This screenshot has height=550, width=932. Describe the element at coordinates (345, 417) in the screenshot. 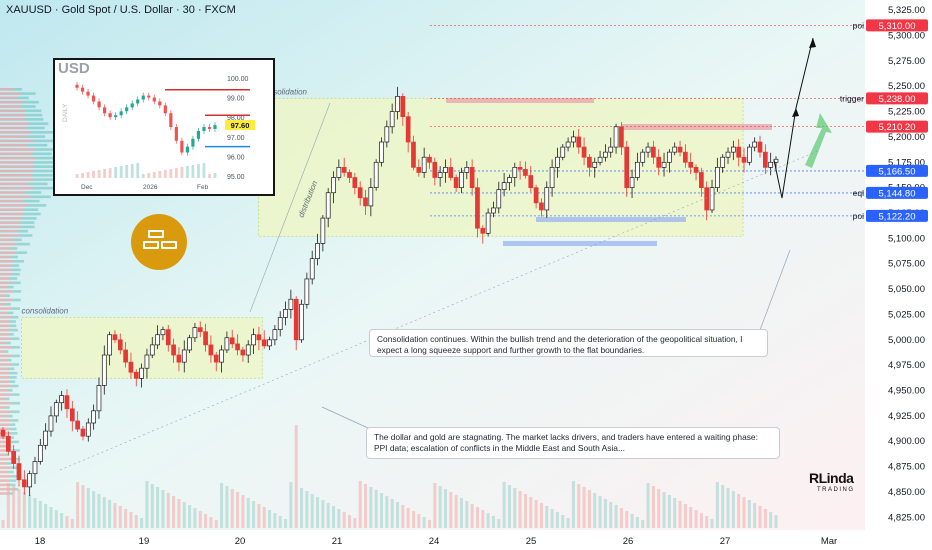

I see `callout-pointer` at that location.